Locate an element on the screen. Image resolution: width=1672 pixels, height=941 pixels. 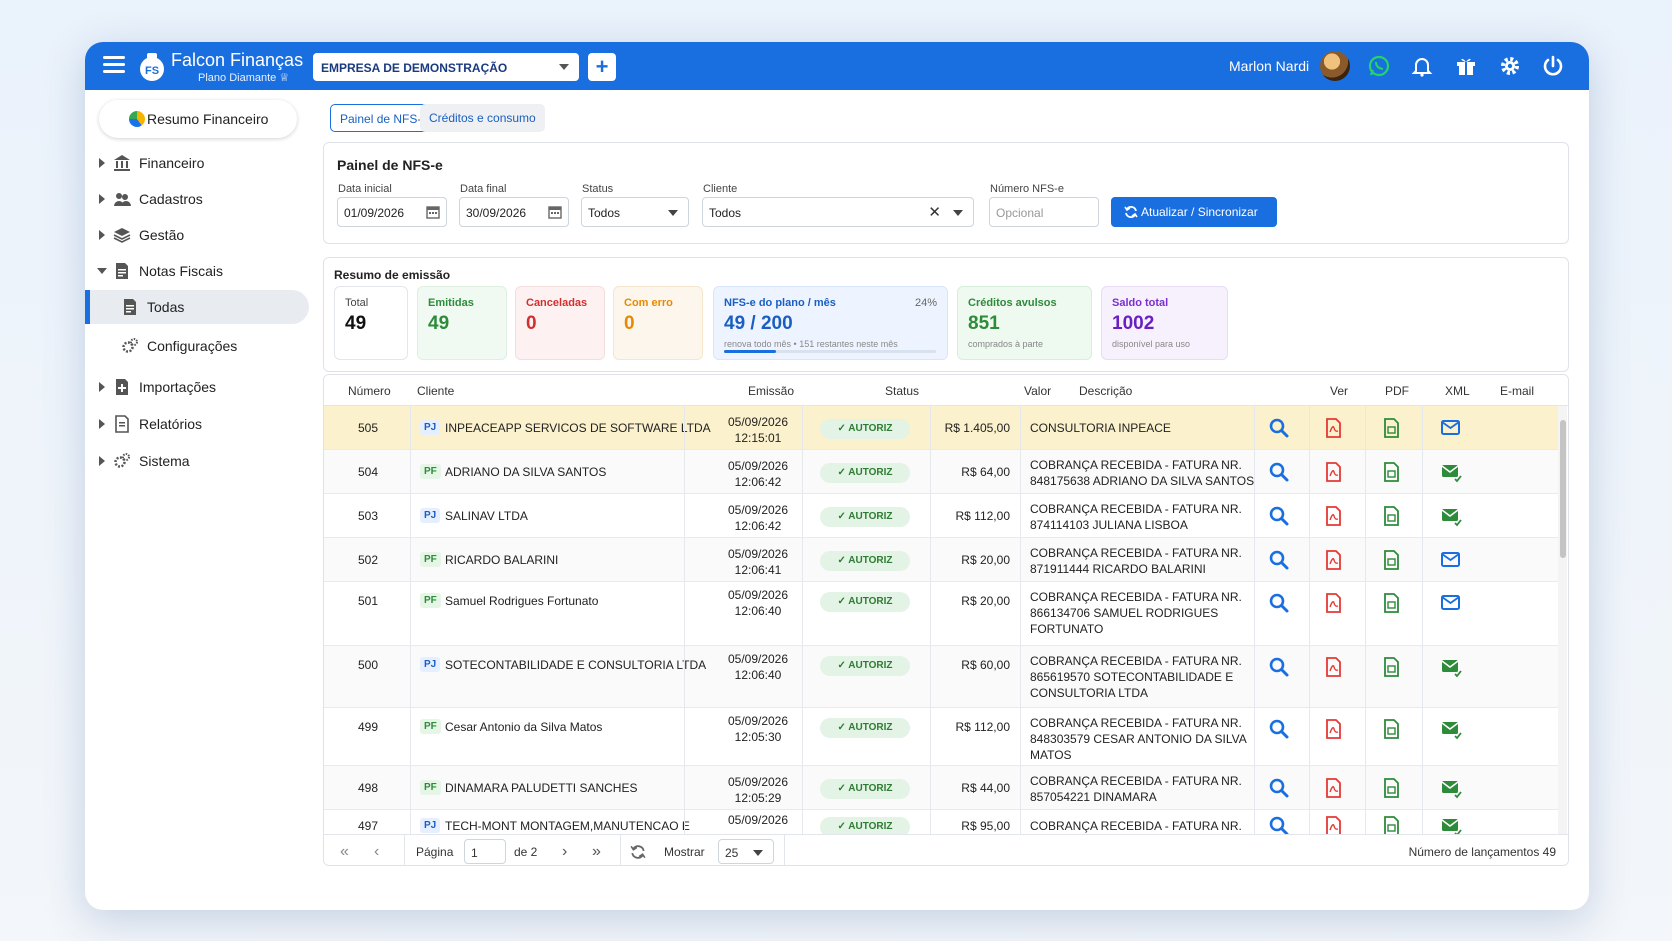
prev-page-icon: ‹ is located at coordinates (377, 851).